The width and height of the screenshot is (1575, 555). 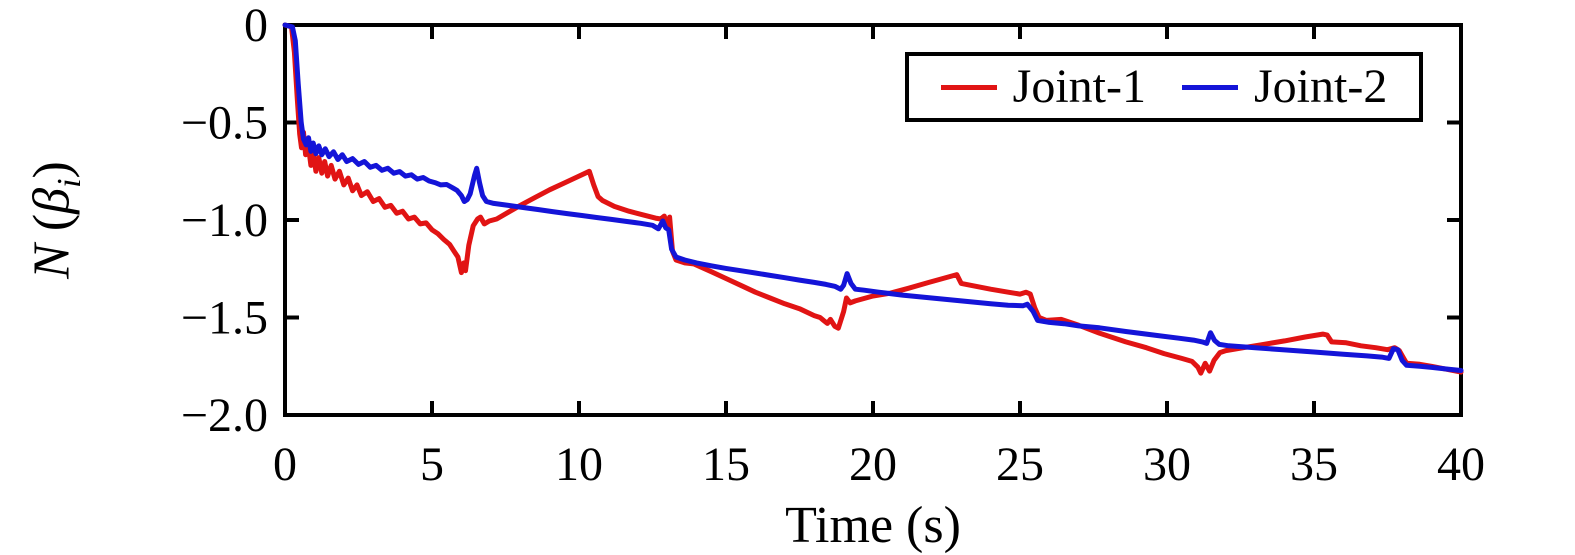 I want to click on x-tick-label: 15, so click(x=726, y=464).